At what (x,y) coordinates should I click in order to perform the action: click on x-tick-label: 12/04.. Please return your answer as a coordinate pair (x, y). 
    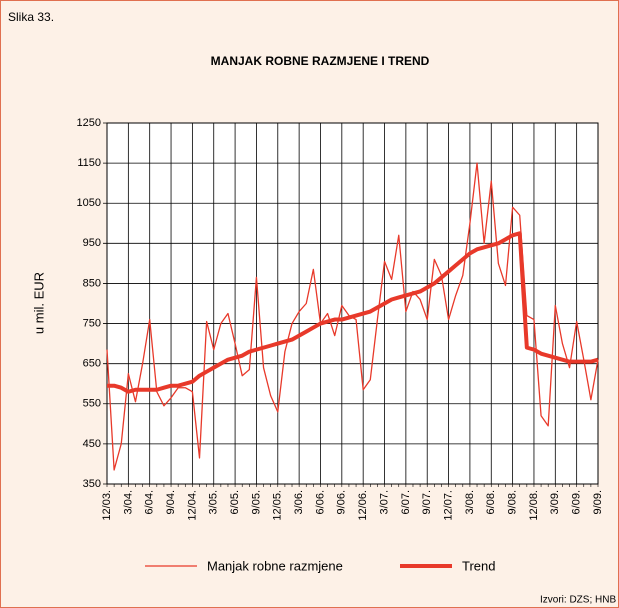
    Looking at the image, I should click on (192, 505).